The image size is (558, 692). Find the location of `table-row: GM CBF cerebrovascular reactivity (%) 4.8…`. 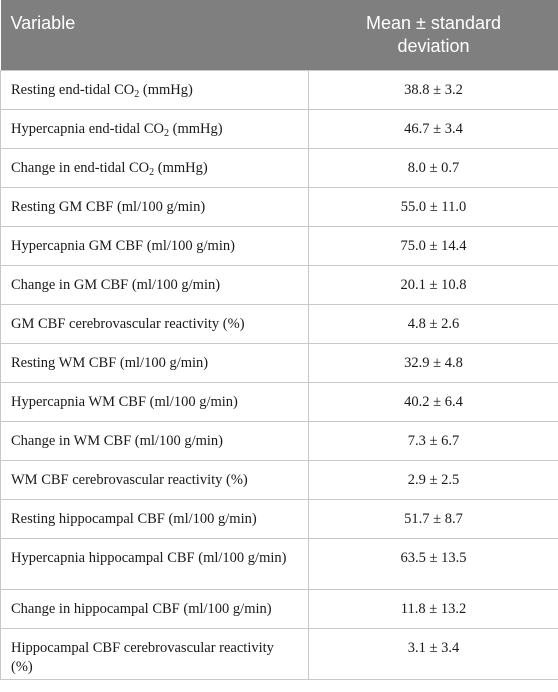

table-row: GM CBF cerebrovascular reactivity (%) 4.8… is located at coordinates (279, 323).